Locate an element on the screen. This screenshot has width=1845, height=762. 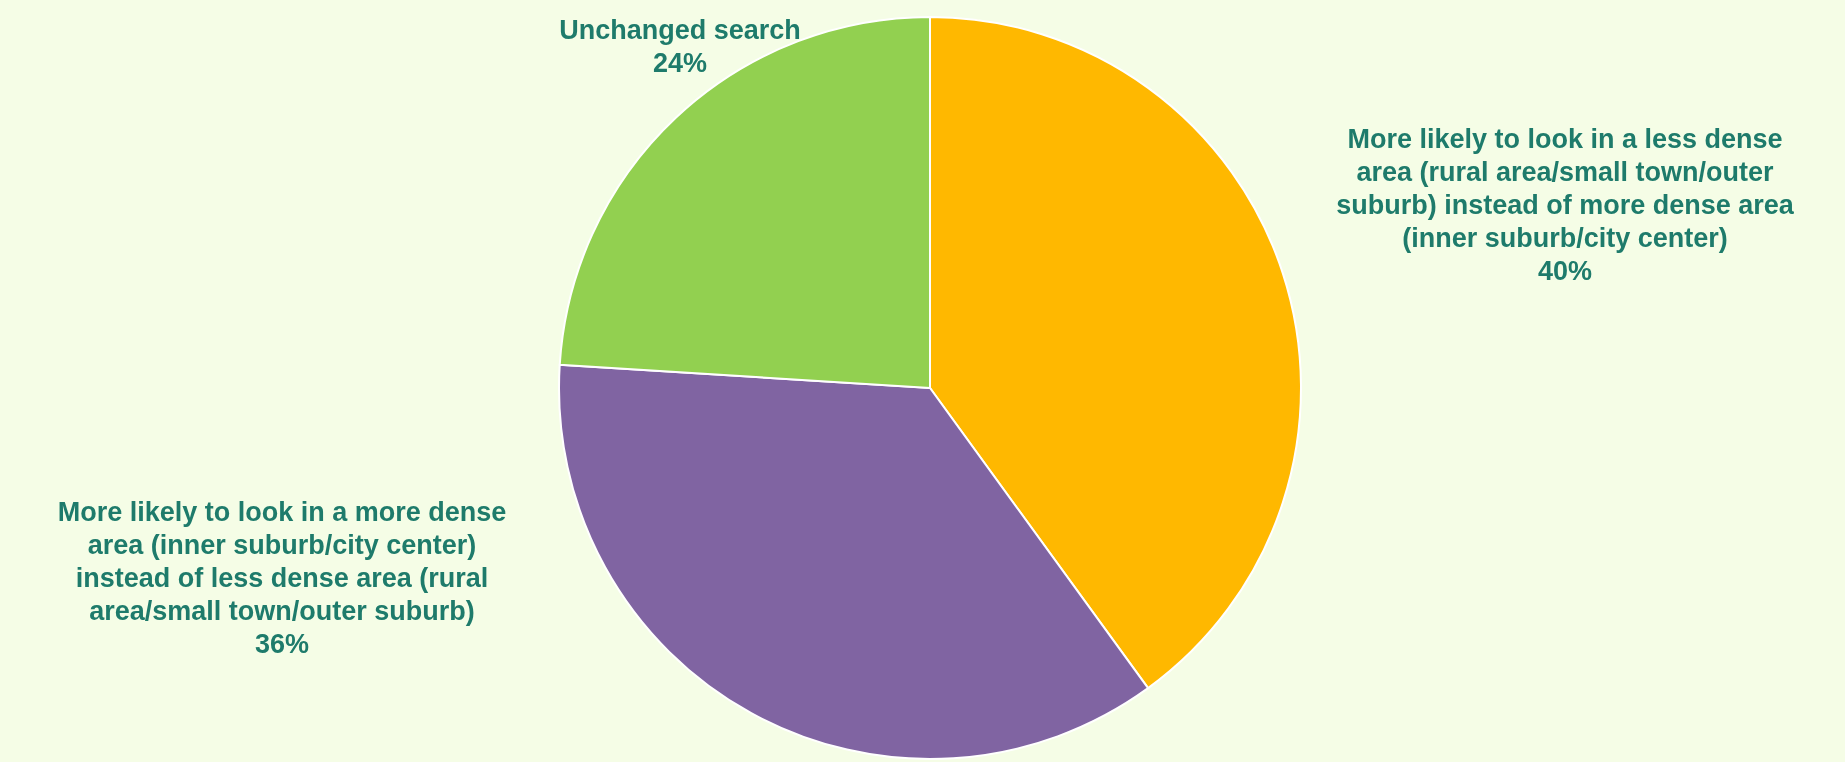
slice-label: More likely to look in a more dense area (inner suburb/city center) instead of less dense area (rural area/small town/outer suburb) is located at coordinates (282, 561).